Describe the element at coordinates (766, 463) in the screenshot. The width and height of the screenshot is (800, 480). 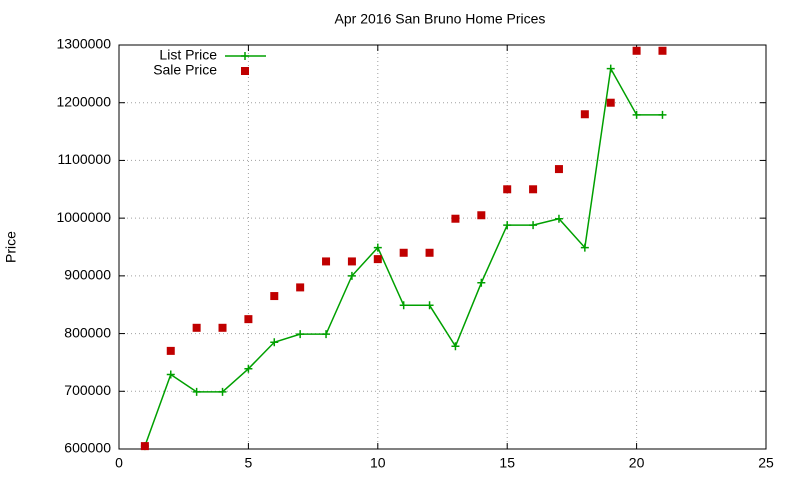
I see `x-tick-label: 25` at that location.